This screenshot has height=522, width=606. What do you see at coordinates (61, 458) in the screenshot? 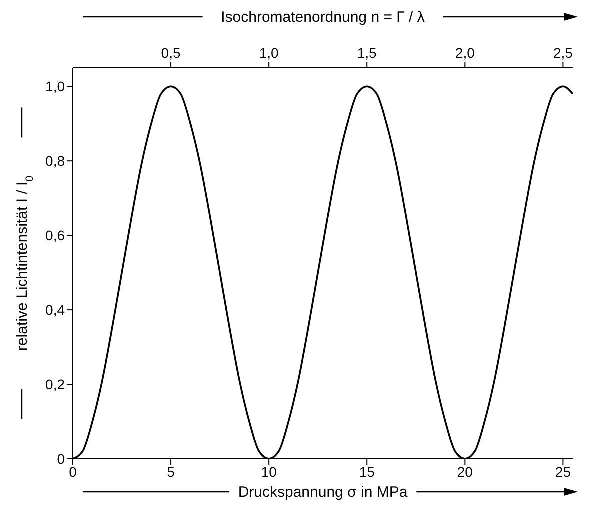
I see `y-tick-label: 0` at bounding box center [61, 458].